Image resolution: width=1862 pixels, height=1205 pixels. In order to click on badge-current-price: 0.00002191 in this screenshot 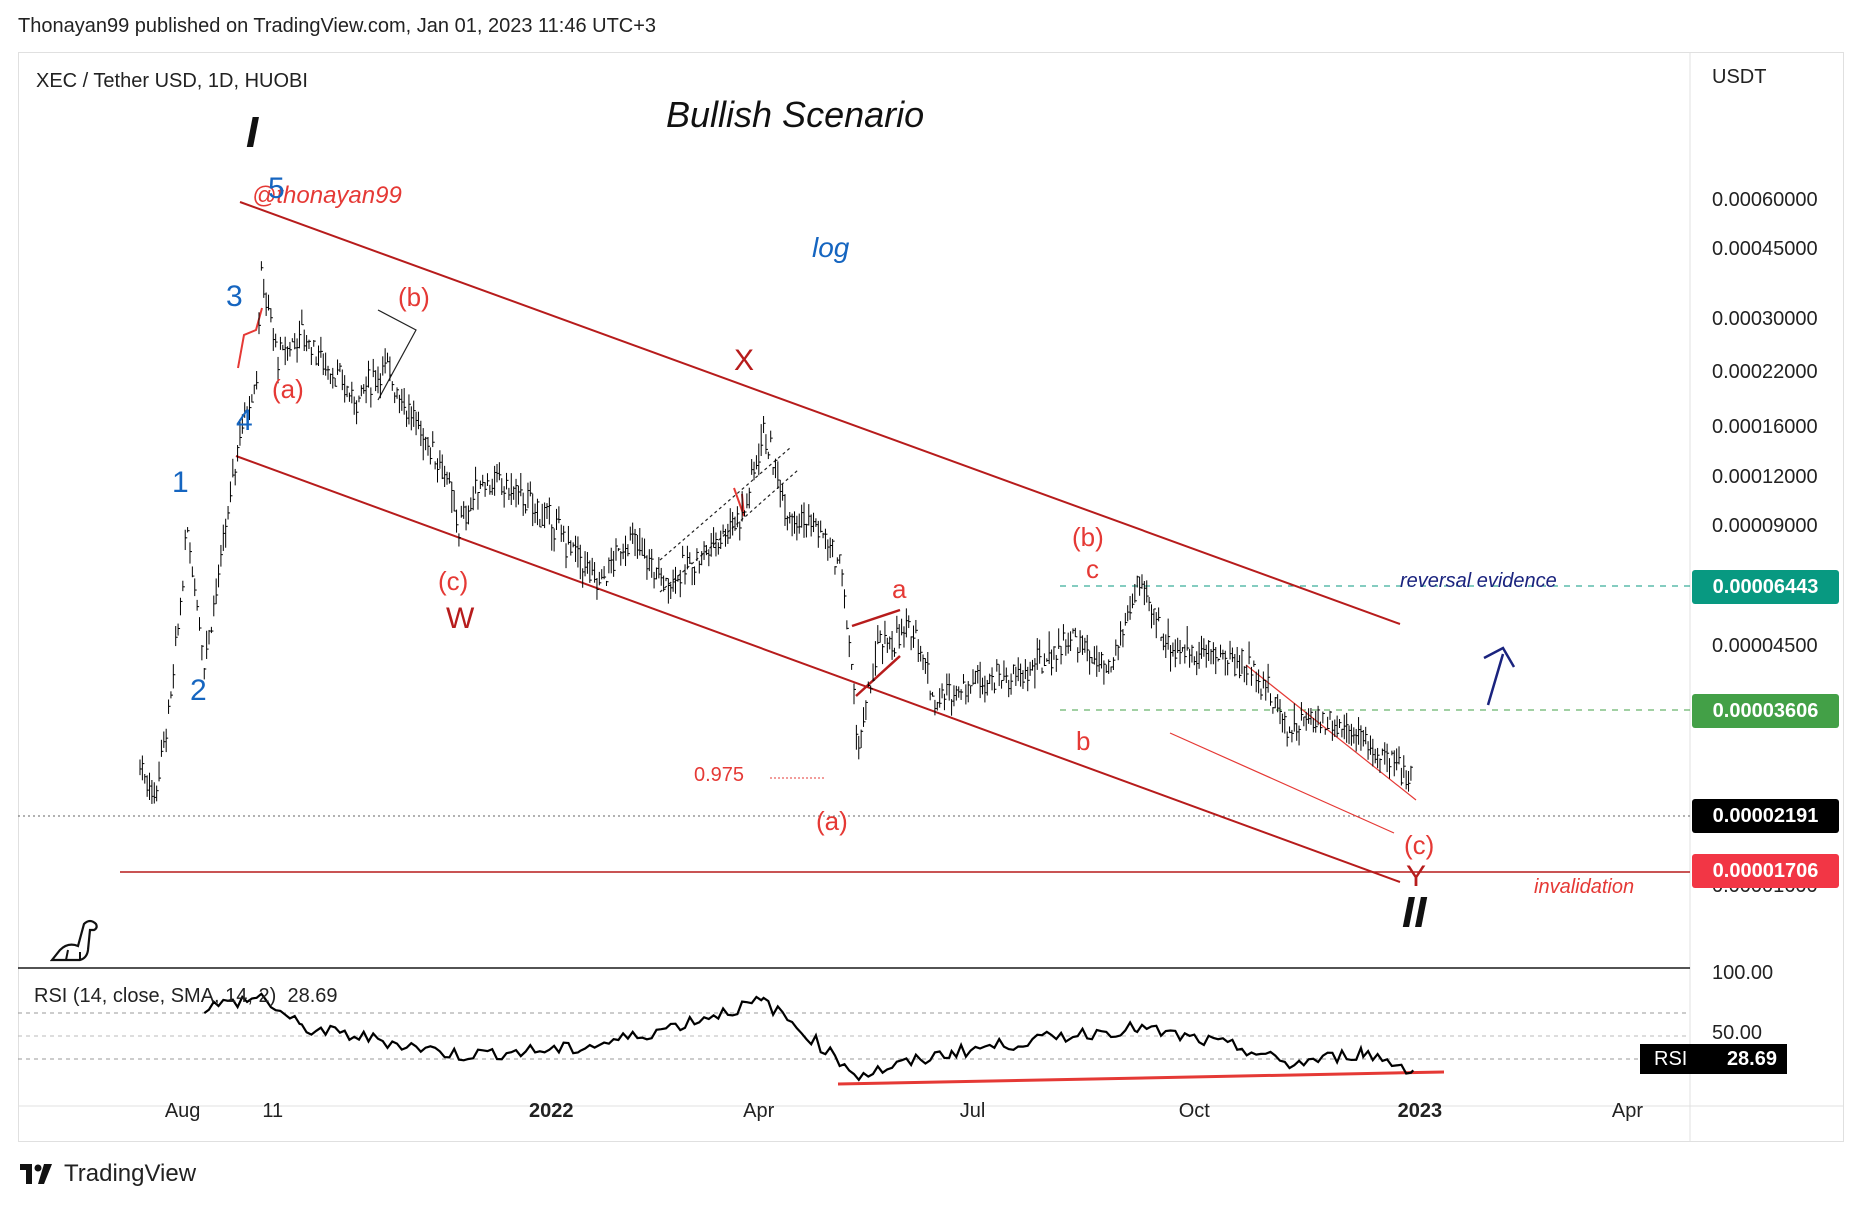, I will do `click(1765, 816)`.